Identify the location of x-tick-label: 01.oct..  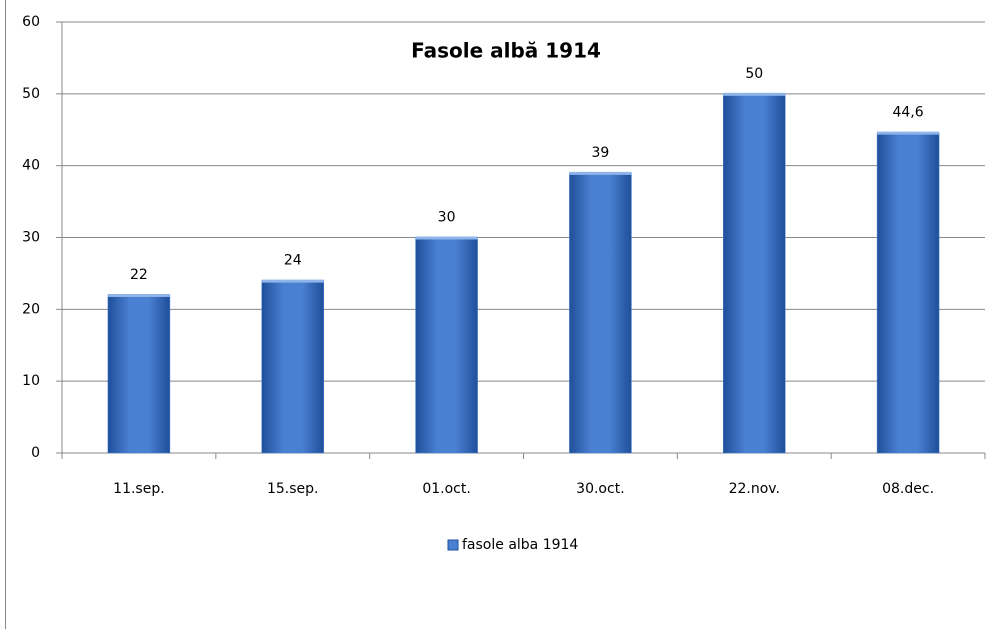
(446, 489).